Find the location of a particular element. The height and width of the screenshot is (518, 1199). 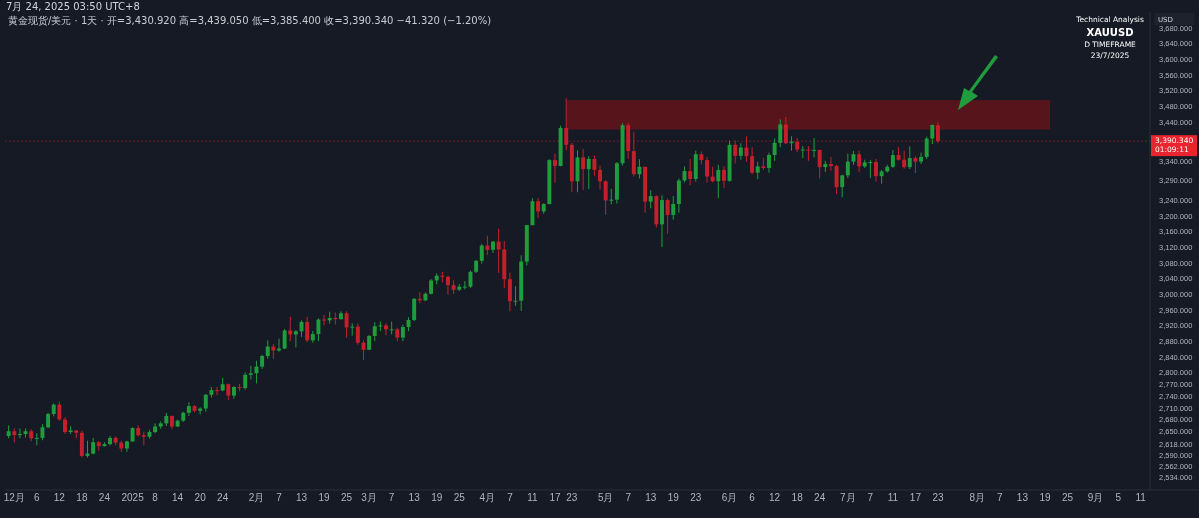

x-tick-label: 8月 is located at coordinates (977, 497).